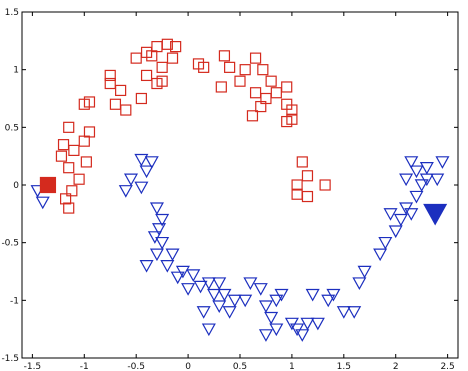  Describe the element at coordinates (10, 244) in the screenshot. I see `y-tick-label: -0.5` at that location.